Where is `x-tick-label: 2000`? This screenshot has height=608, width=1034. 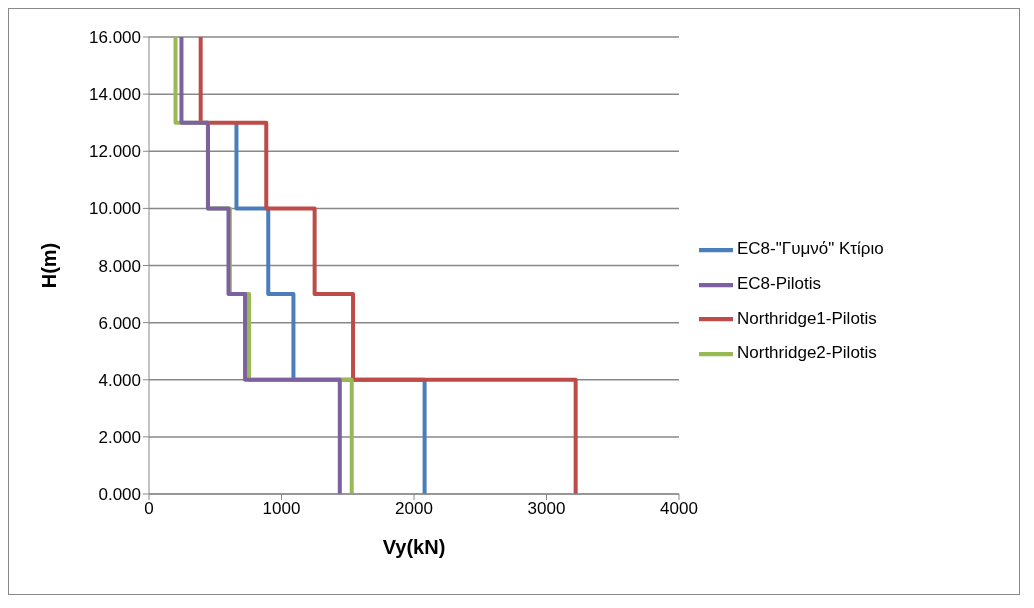 x-tick-label: 2000 is located at coordinates (414, 509).